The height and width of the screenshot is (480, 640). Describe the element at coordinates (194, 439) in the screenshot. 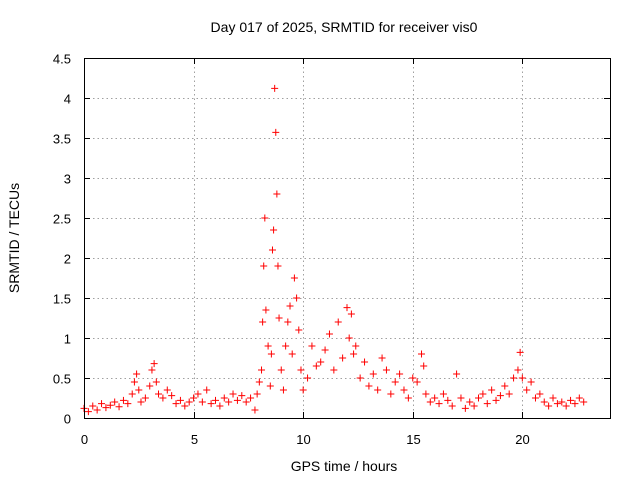

I see `x-tick-label: 5` at that location.